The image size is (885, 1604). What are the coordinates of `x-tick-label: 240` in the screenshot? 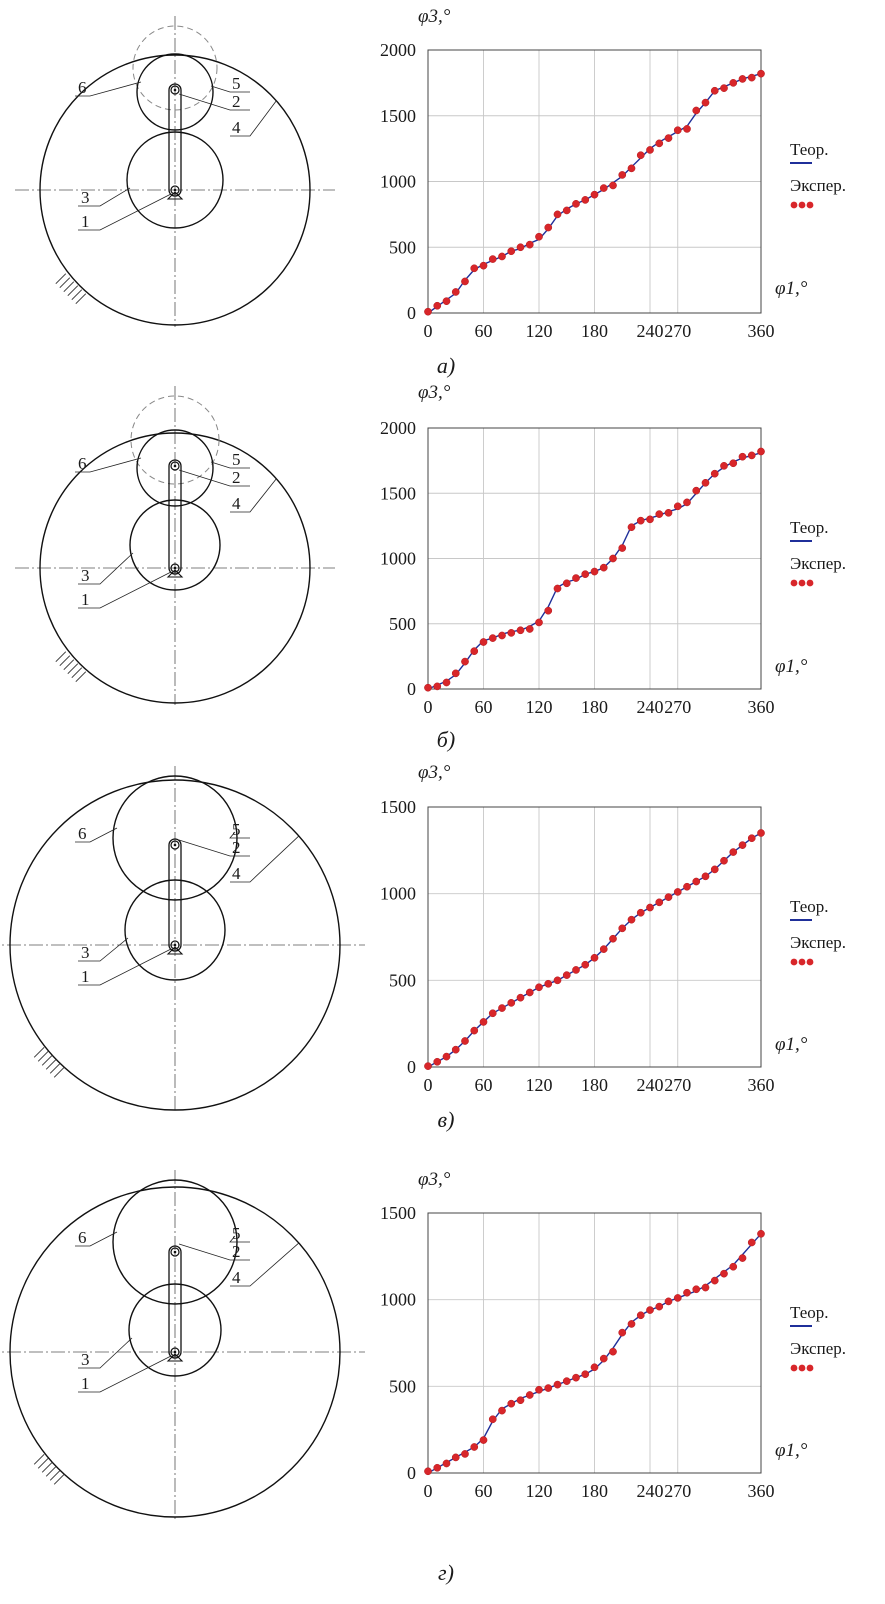 It's located at (650, 331).